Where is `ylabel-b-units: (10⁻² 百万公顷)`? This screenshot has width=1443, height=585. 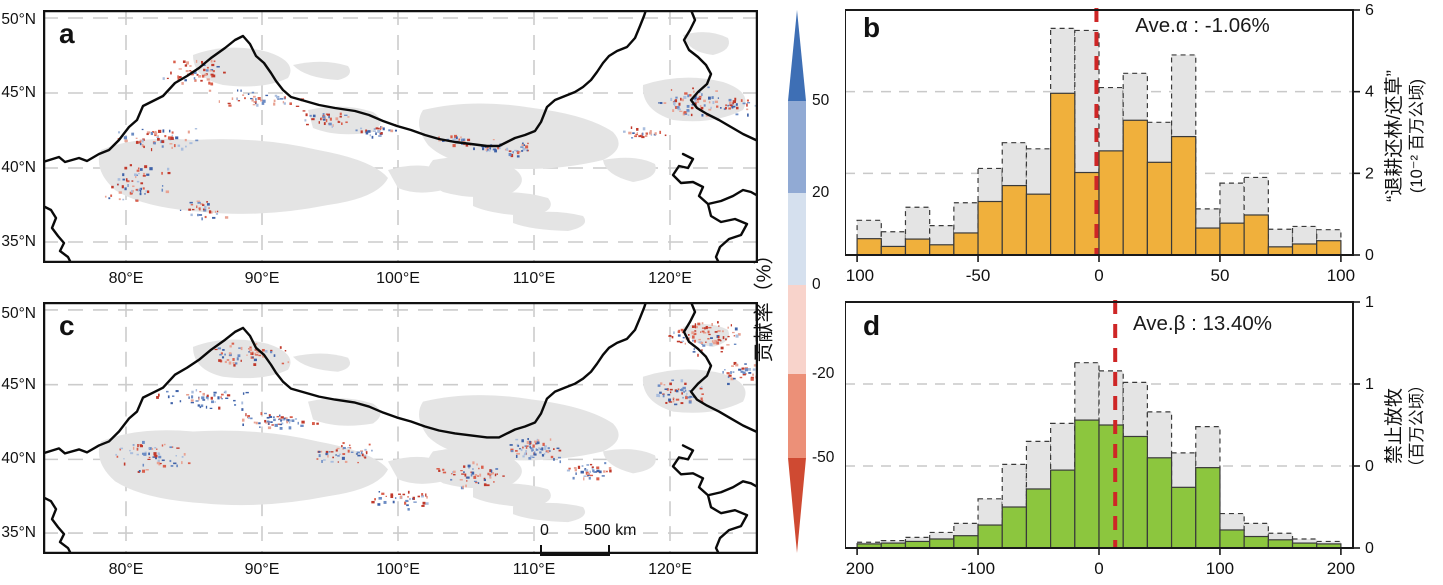
ylabel-b-units: (10⁻² 百万公顷) is located at coordinates (1417, 136).